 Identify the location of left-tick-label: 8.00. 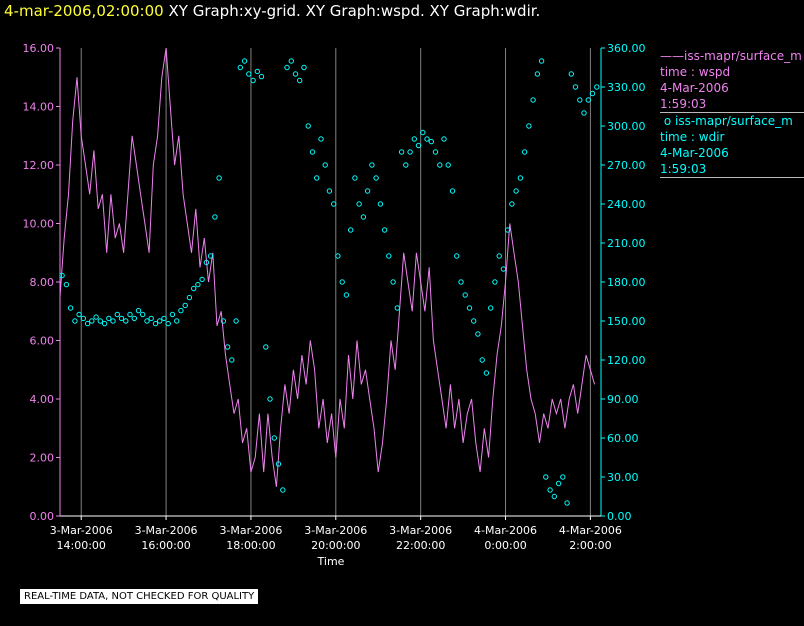
(42, 282).